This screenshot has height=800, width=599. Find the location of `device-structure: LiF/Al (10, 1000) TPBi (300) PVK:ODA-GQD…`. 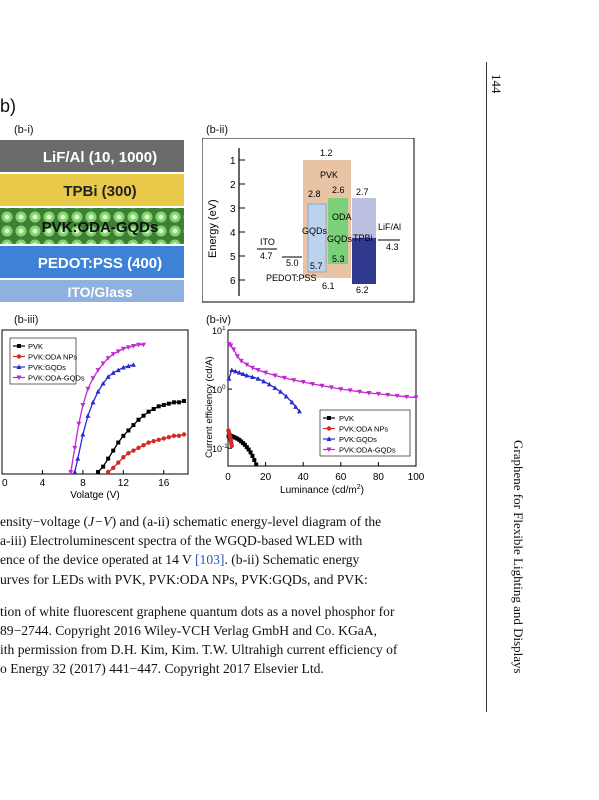

device-structure: LiF/Al (10, 1000) TPBi (300) PVK:ODA-GQD… is located at coordinates (92, 221).